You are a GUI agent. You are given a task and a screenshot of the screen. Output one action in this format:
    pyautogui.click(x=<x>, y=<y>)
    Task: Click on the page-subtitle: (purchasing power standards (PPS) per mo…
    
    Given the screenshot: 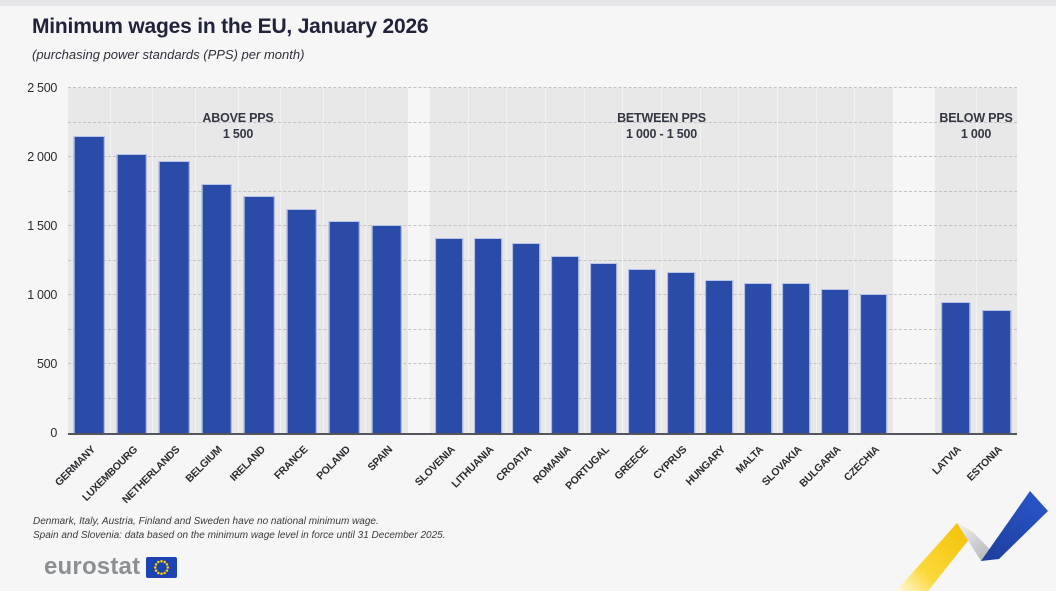 What is the action you would take?
    pyautogui.click(x=168, y=54)
    